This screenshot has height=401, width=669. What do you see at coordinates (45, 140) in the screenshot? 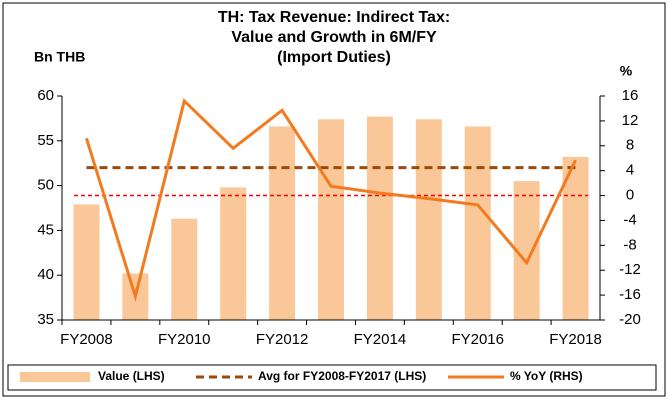
I see `y-tick-label: 55` at bounding box center [45, 140].